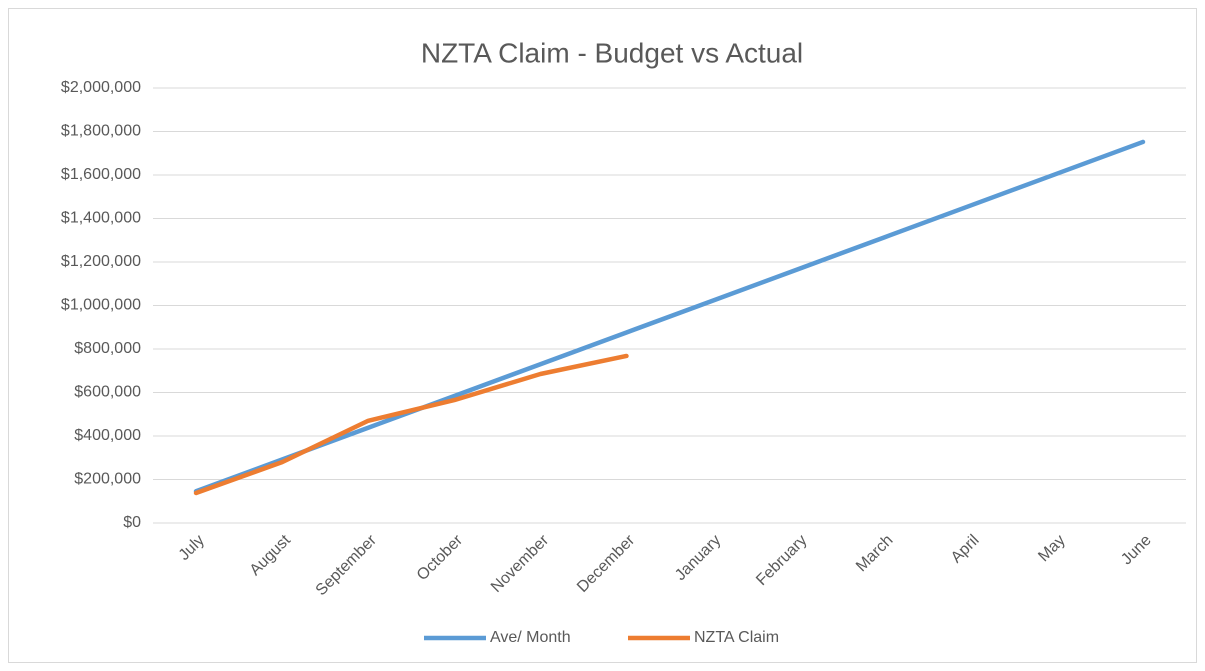  What do you see at coordinates (107, 348) in the screenshot?
I see `y-tick-label: $800,000` at bounding box center [107, 348].